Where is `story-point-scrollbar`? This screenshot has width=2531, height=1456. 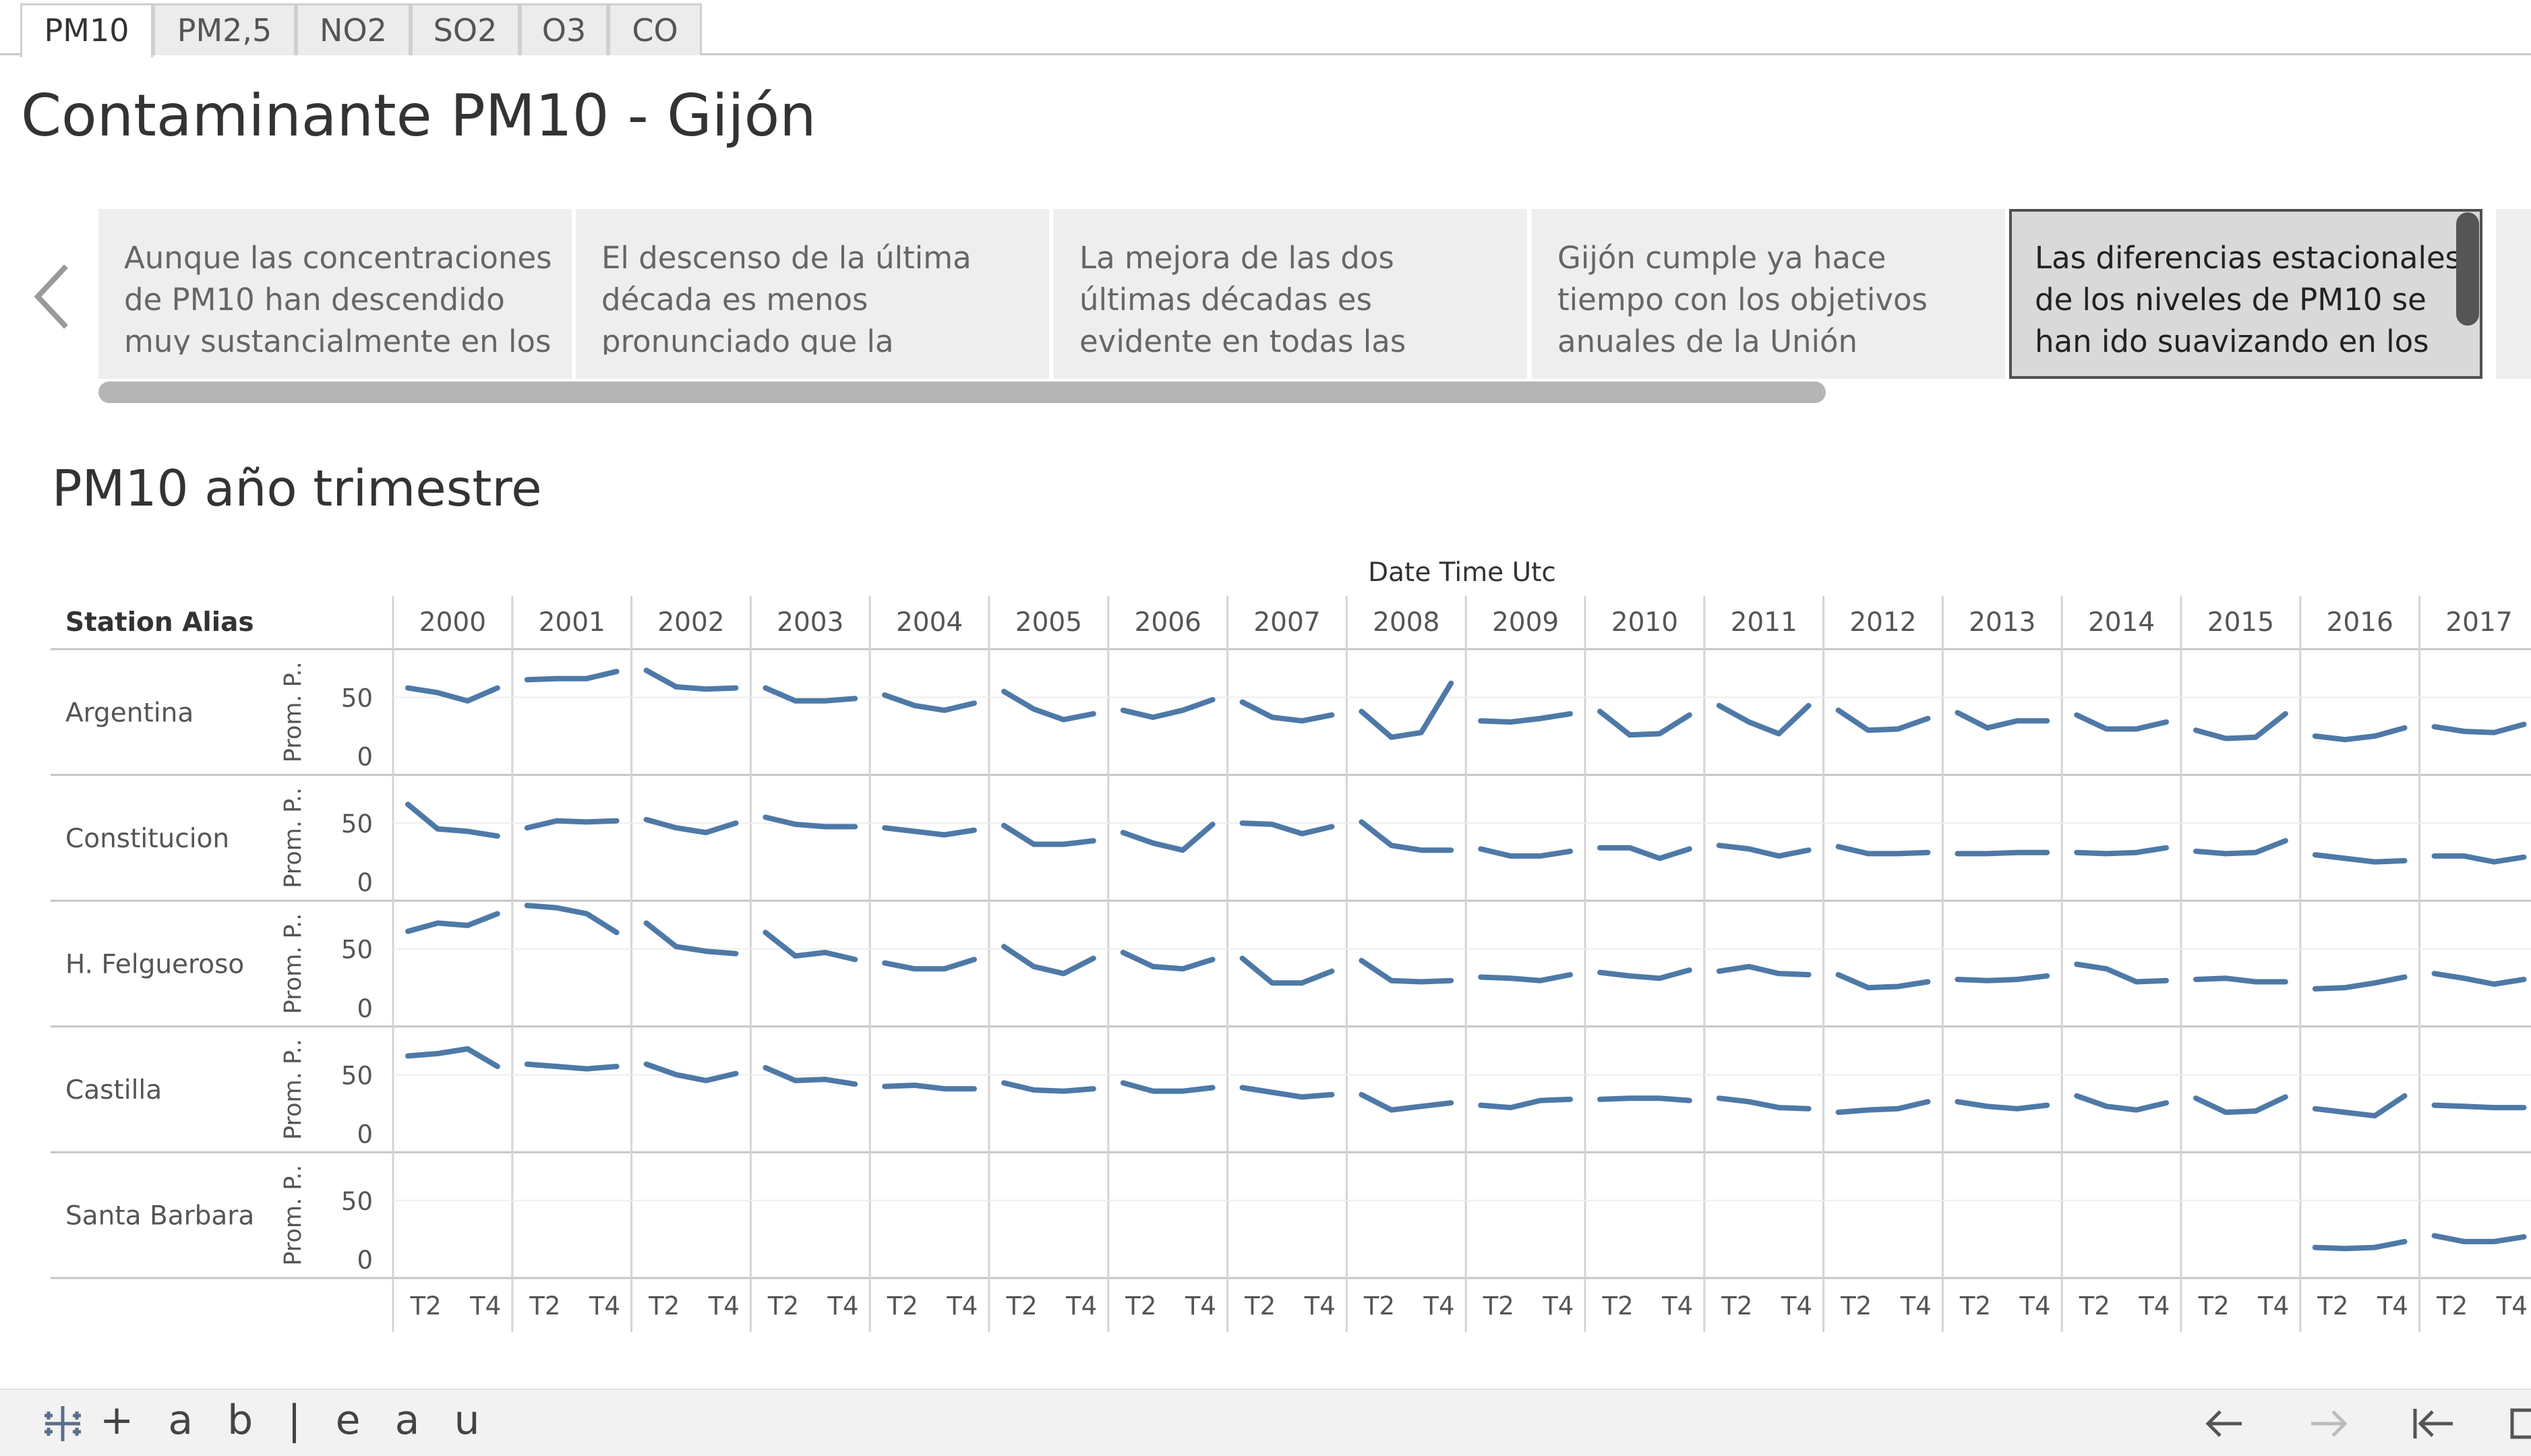
story-point-scrollbar is located at coordinates (2467, 269).